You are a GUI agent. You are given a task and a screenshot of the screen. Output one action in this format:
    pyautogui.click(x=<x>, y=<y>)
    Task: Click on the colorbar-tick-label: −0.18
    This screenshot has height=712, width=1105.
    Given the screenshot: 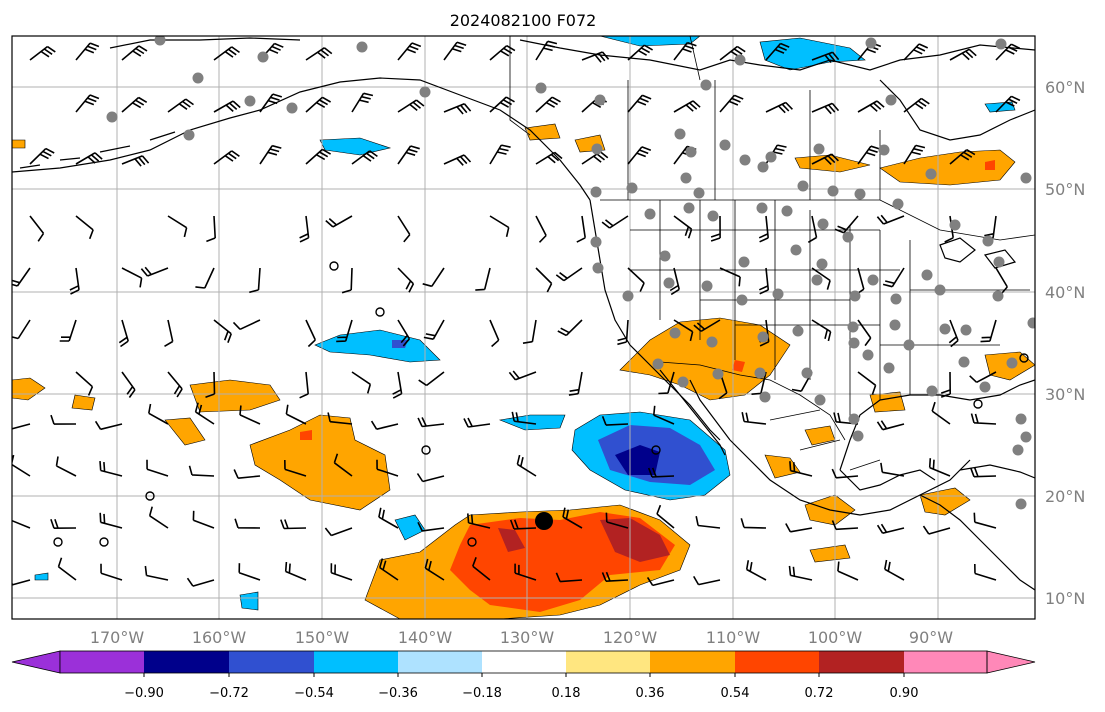 What is the action you would take?
    pyautogui.click(x=482, y=693)
    